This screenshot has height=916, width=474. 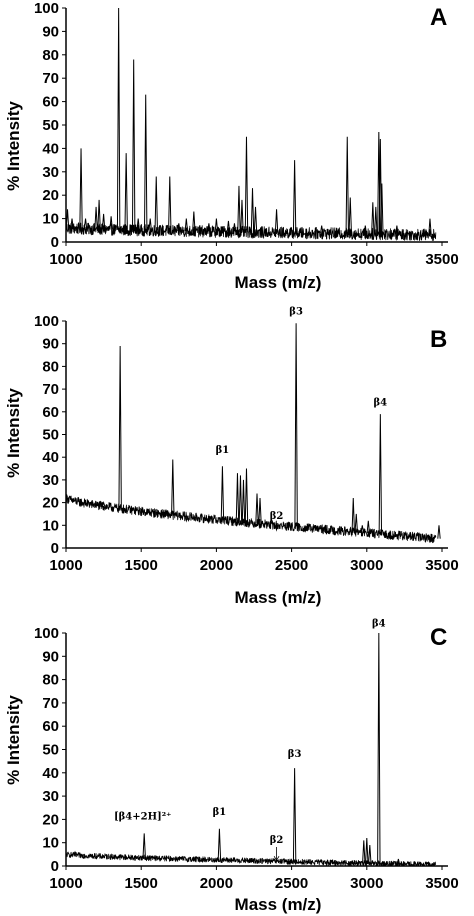 What do you see at coordinates (50, 703) in the screenshot?
I see `y-tick-label-c: 70` at bounding box center [50, 703].